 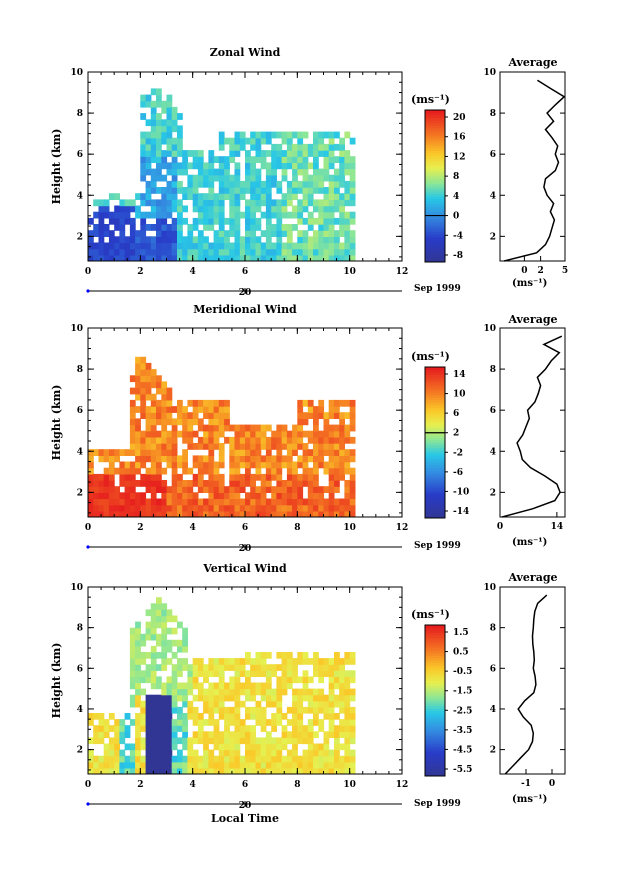 What do you see at coordinates (540, 271) in the screenshot?
I see `profile-x-tick-label: 2` at bounding box center [540, 271].